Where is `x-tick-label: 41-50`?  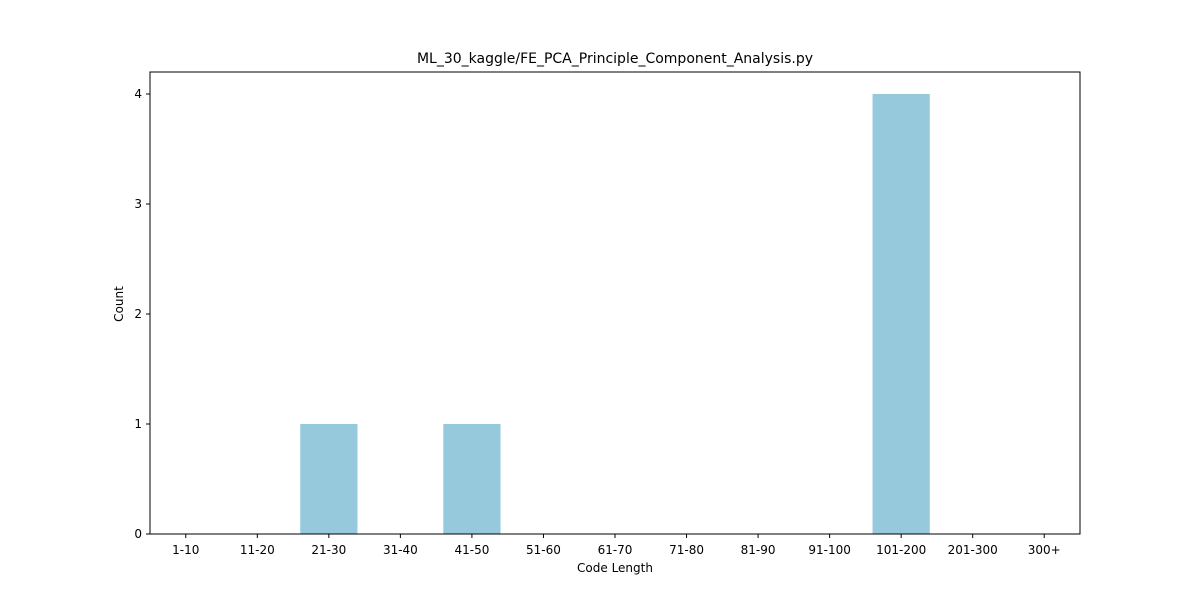 x-tick-label: 41-50 is located at coordinates (471, 550).